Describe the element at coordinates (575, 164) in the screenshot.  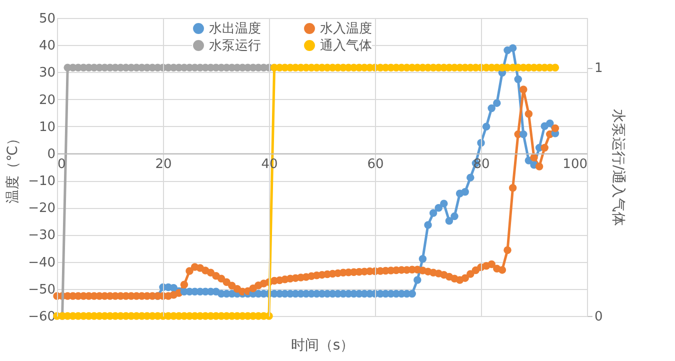
I see `x-tick-label: 100` at that location.